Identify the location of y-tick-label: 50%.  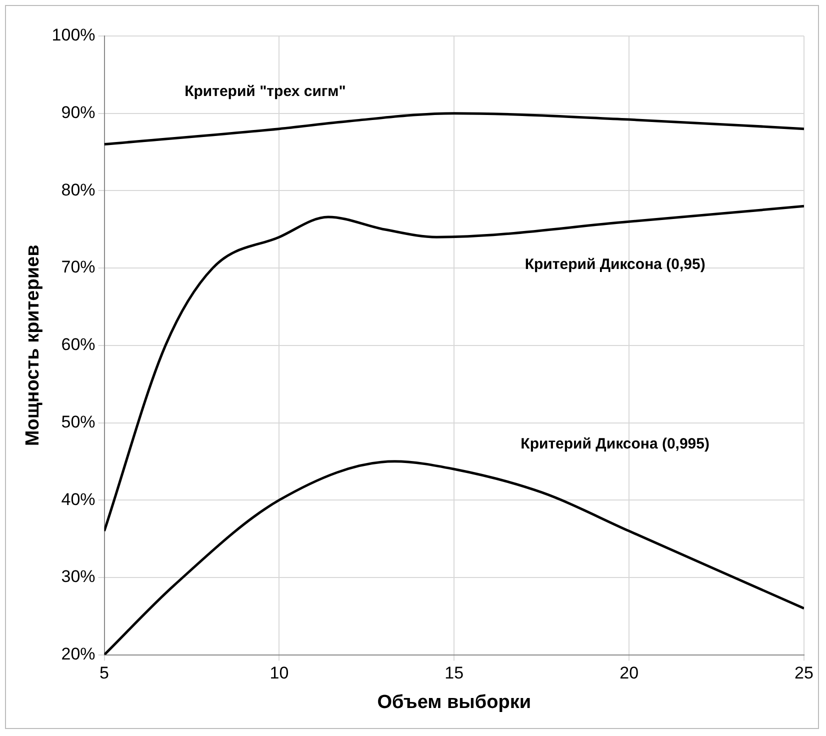
(78, 422).